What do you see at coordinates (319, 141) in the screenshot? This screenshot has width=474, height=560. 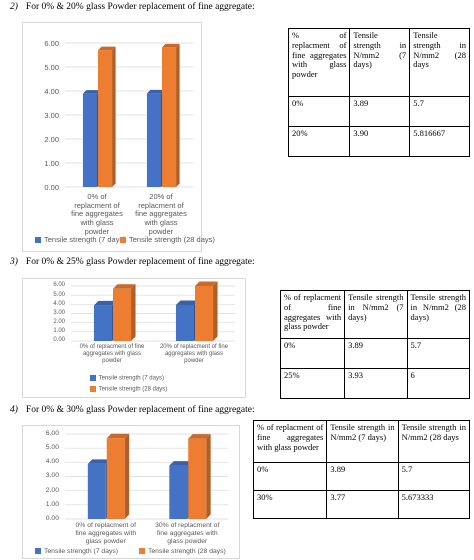 I see `table-cell: 20%` at bounding box center [319, 141].